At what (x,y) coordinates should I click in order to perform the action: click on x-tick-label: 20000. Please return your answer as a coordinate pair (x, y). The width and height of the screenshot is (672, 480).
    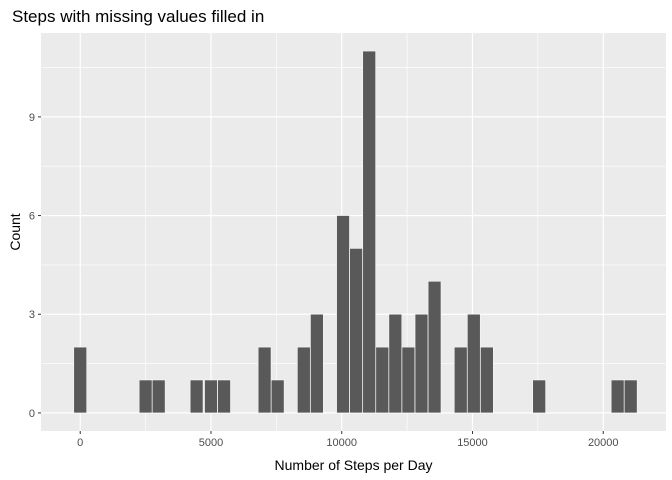
    Looking at the image, I should click on (603, 443).